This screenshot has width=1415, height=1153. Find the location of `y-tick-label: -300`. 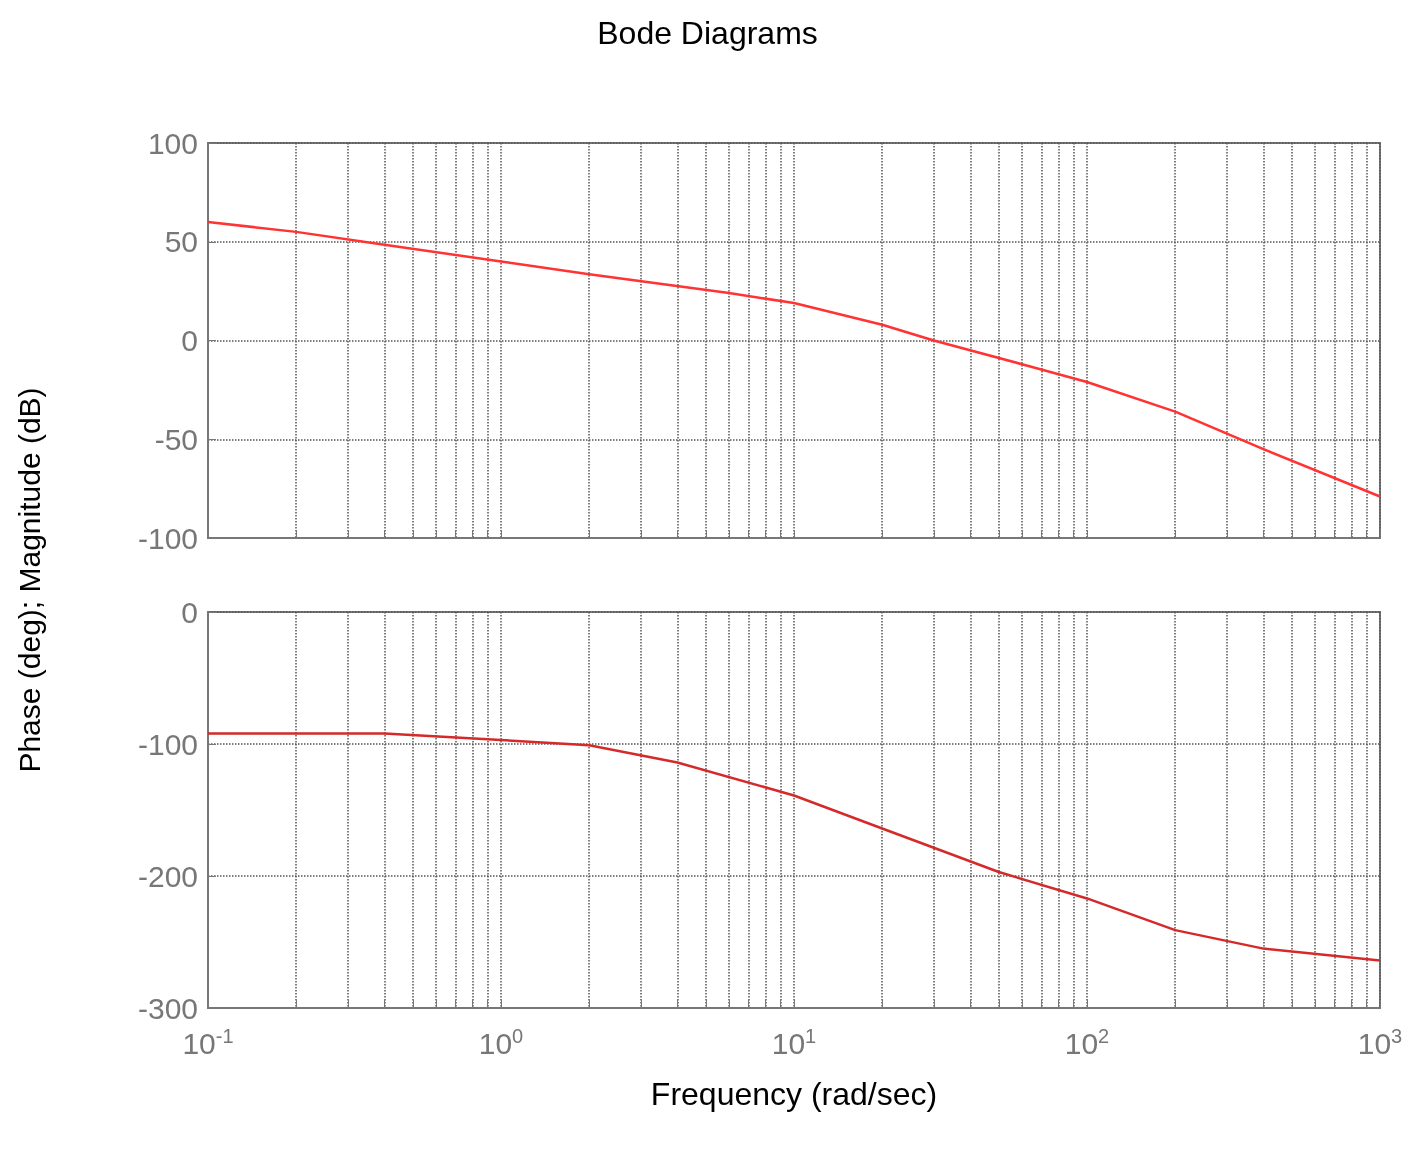

y-tick-label: -300 is located at coordinates (167, 1008).